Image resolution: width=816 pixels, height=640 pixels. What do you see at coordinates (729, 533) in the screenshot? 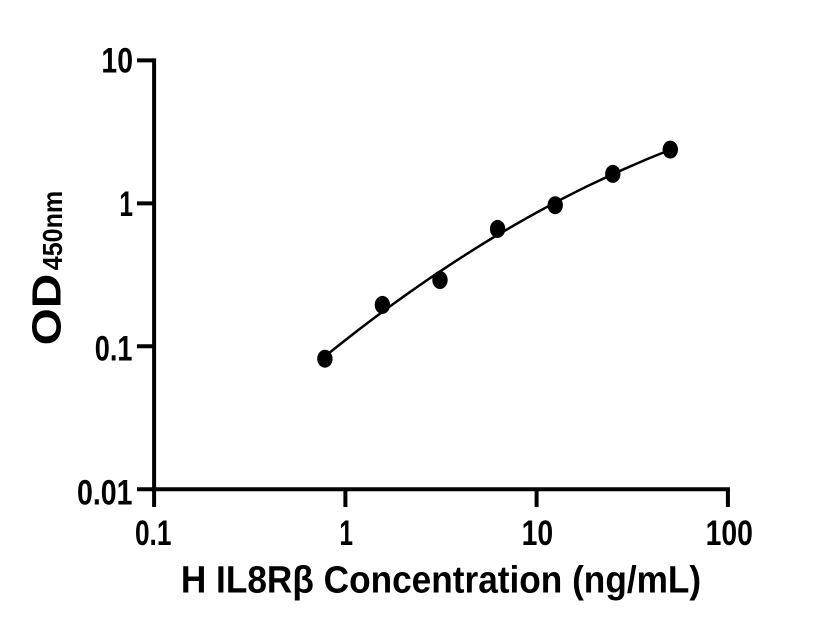
I see `svg-text: 100` at bounding box center [729, 533].